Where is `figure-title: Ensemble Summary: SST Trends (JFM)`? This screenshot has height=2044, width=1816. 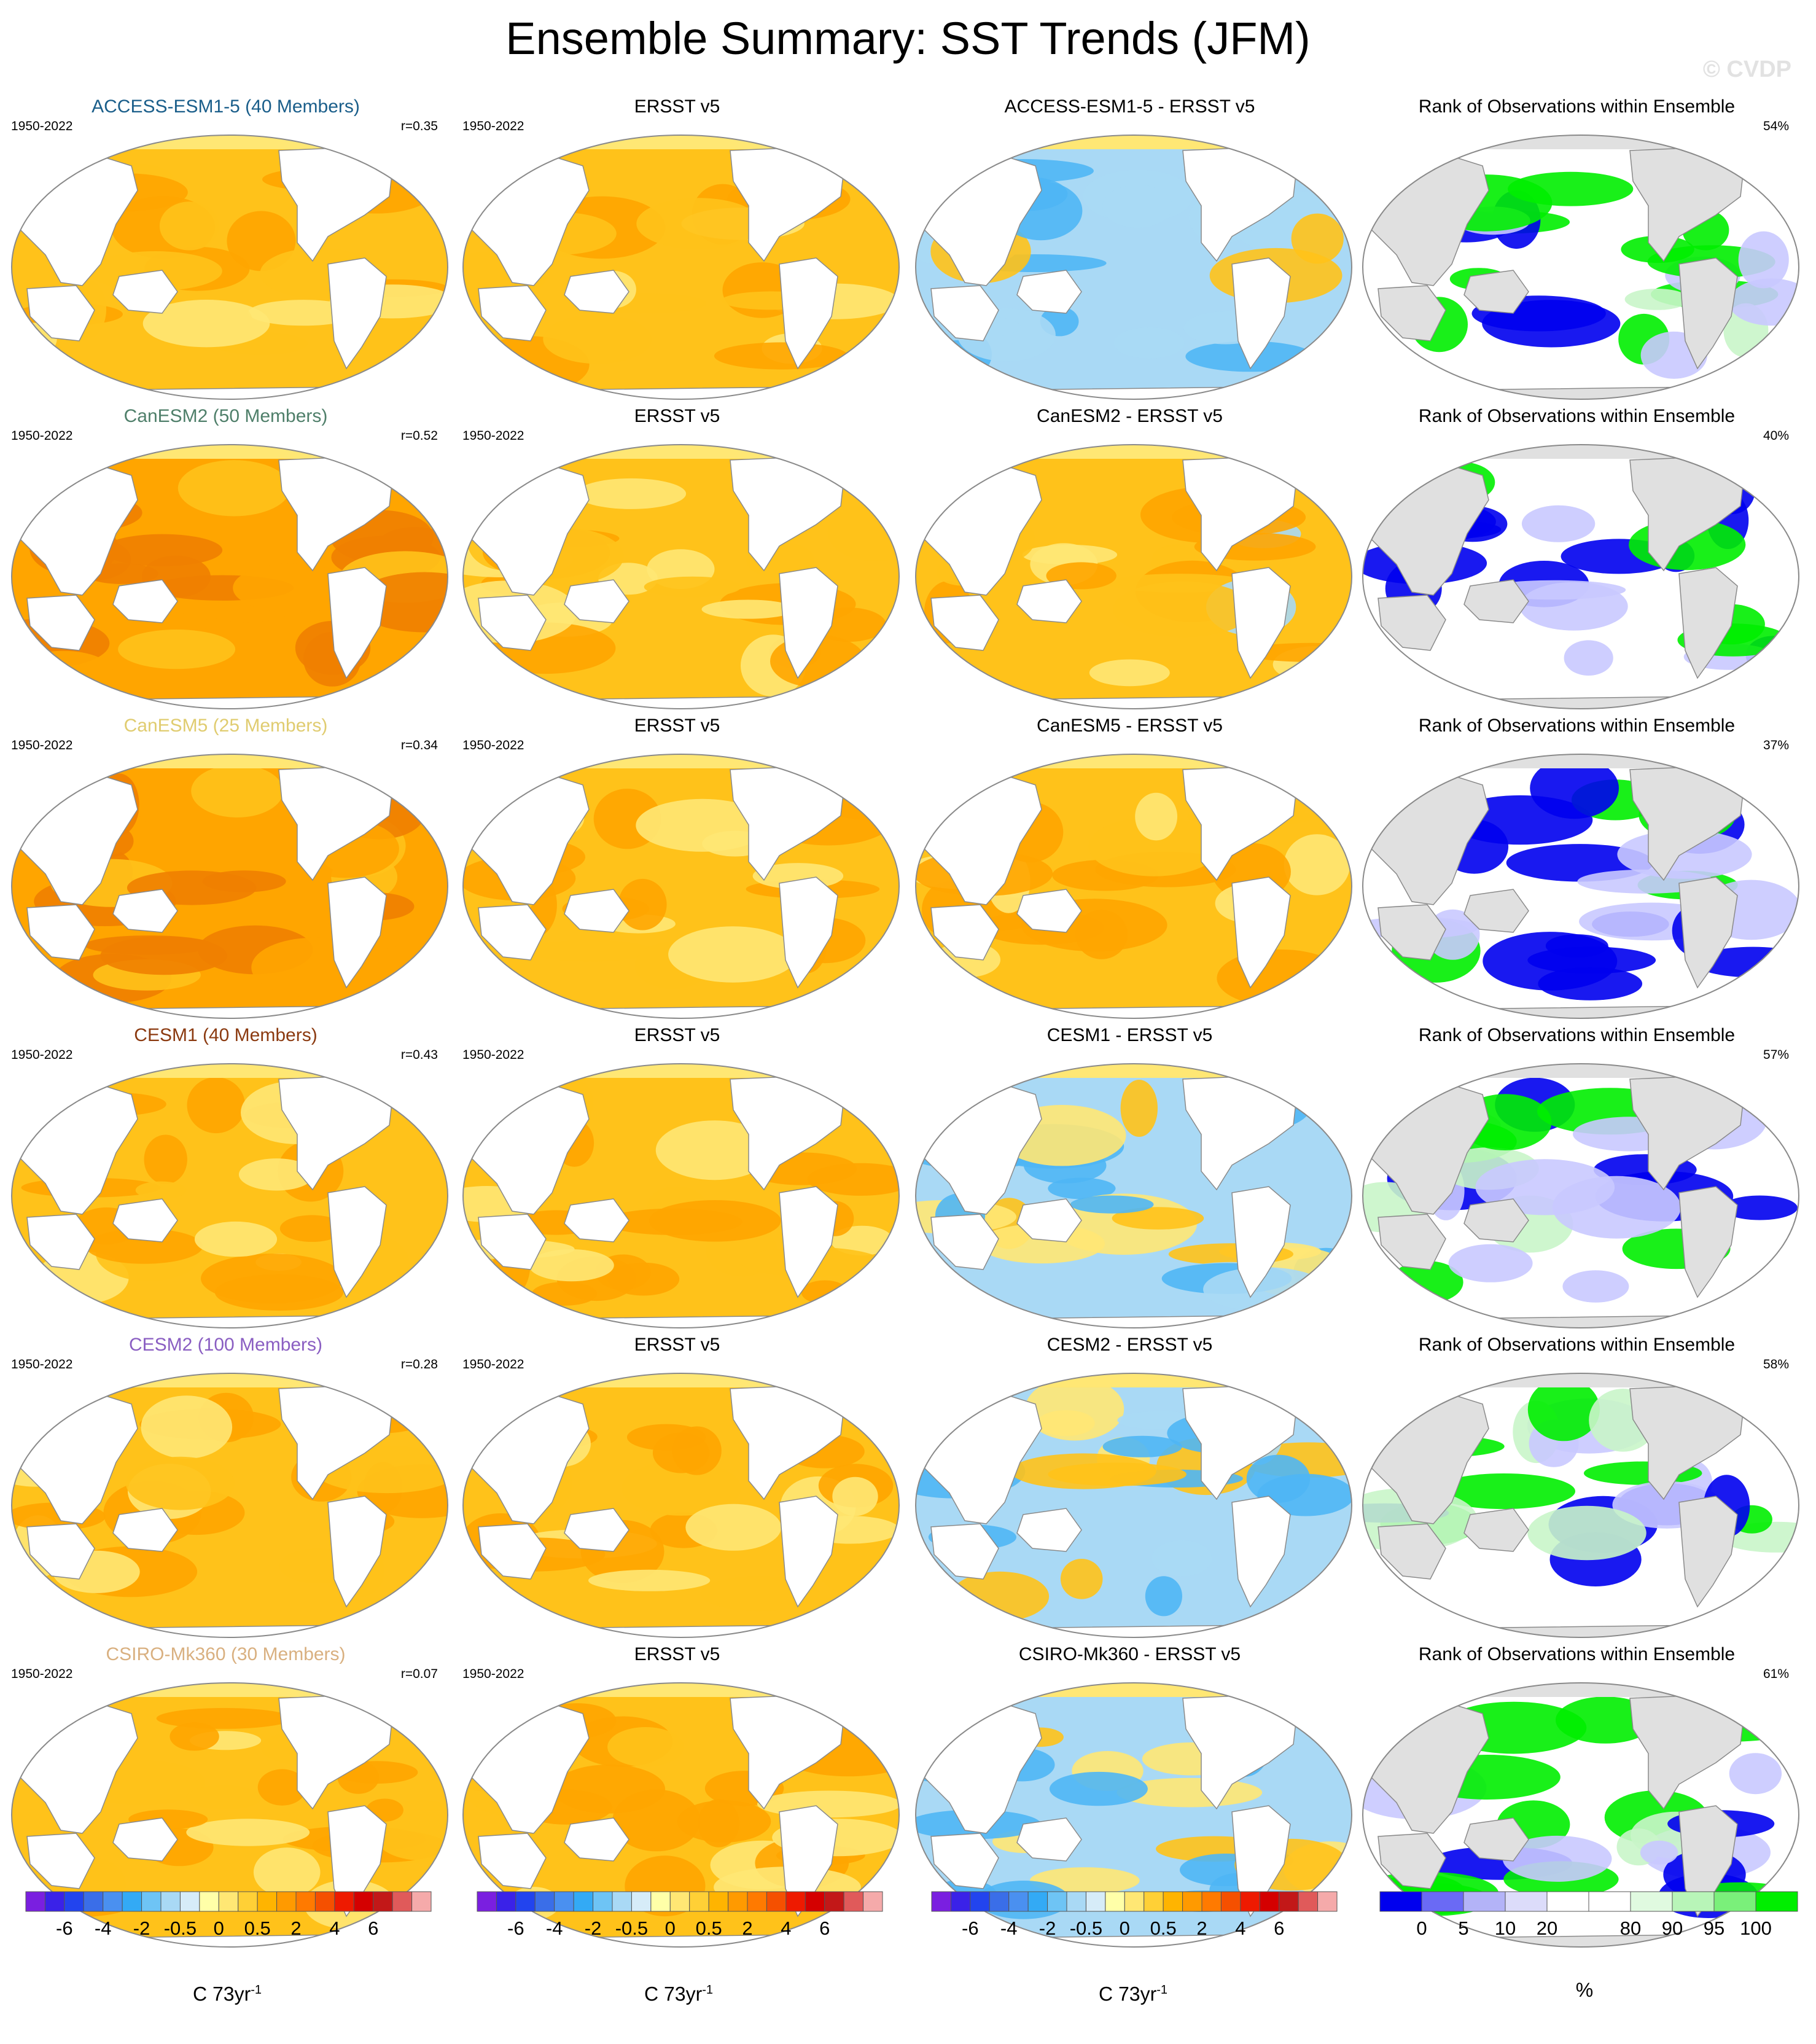
figure-title: Ensemble Summary: SST Trends (JFM) is located at coordinates (908, 38).